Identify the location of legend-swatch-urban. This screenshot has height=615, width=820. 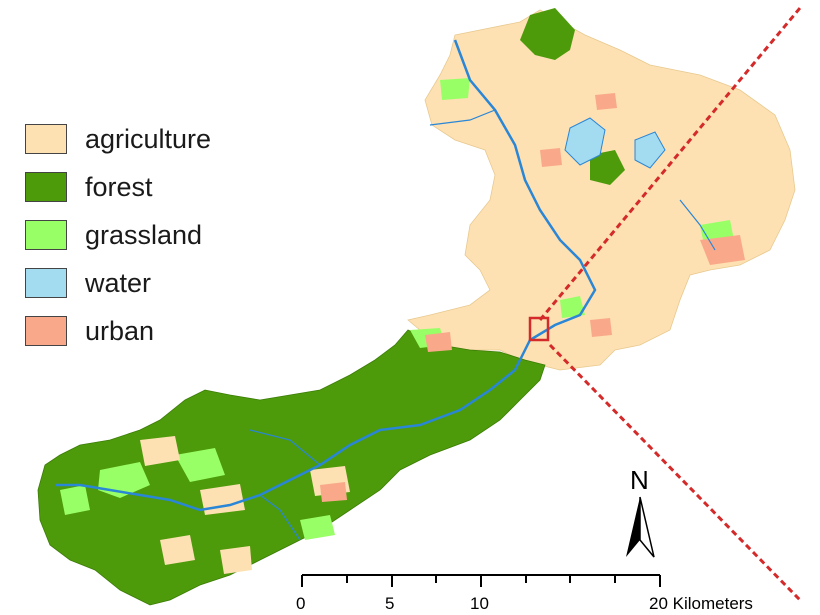
(46, 331).